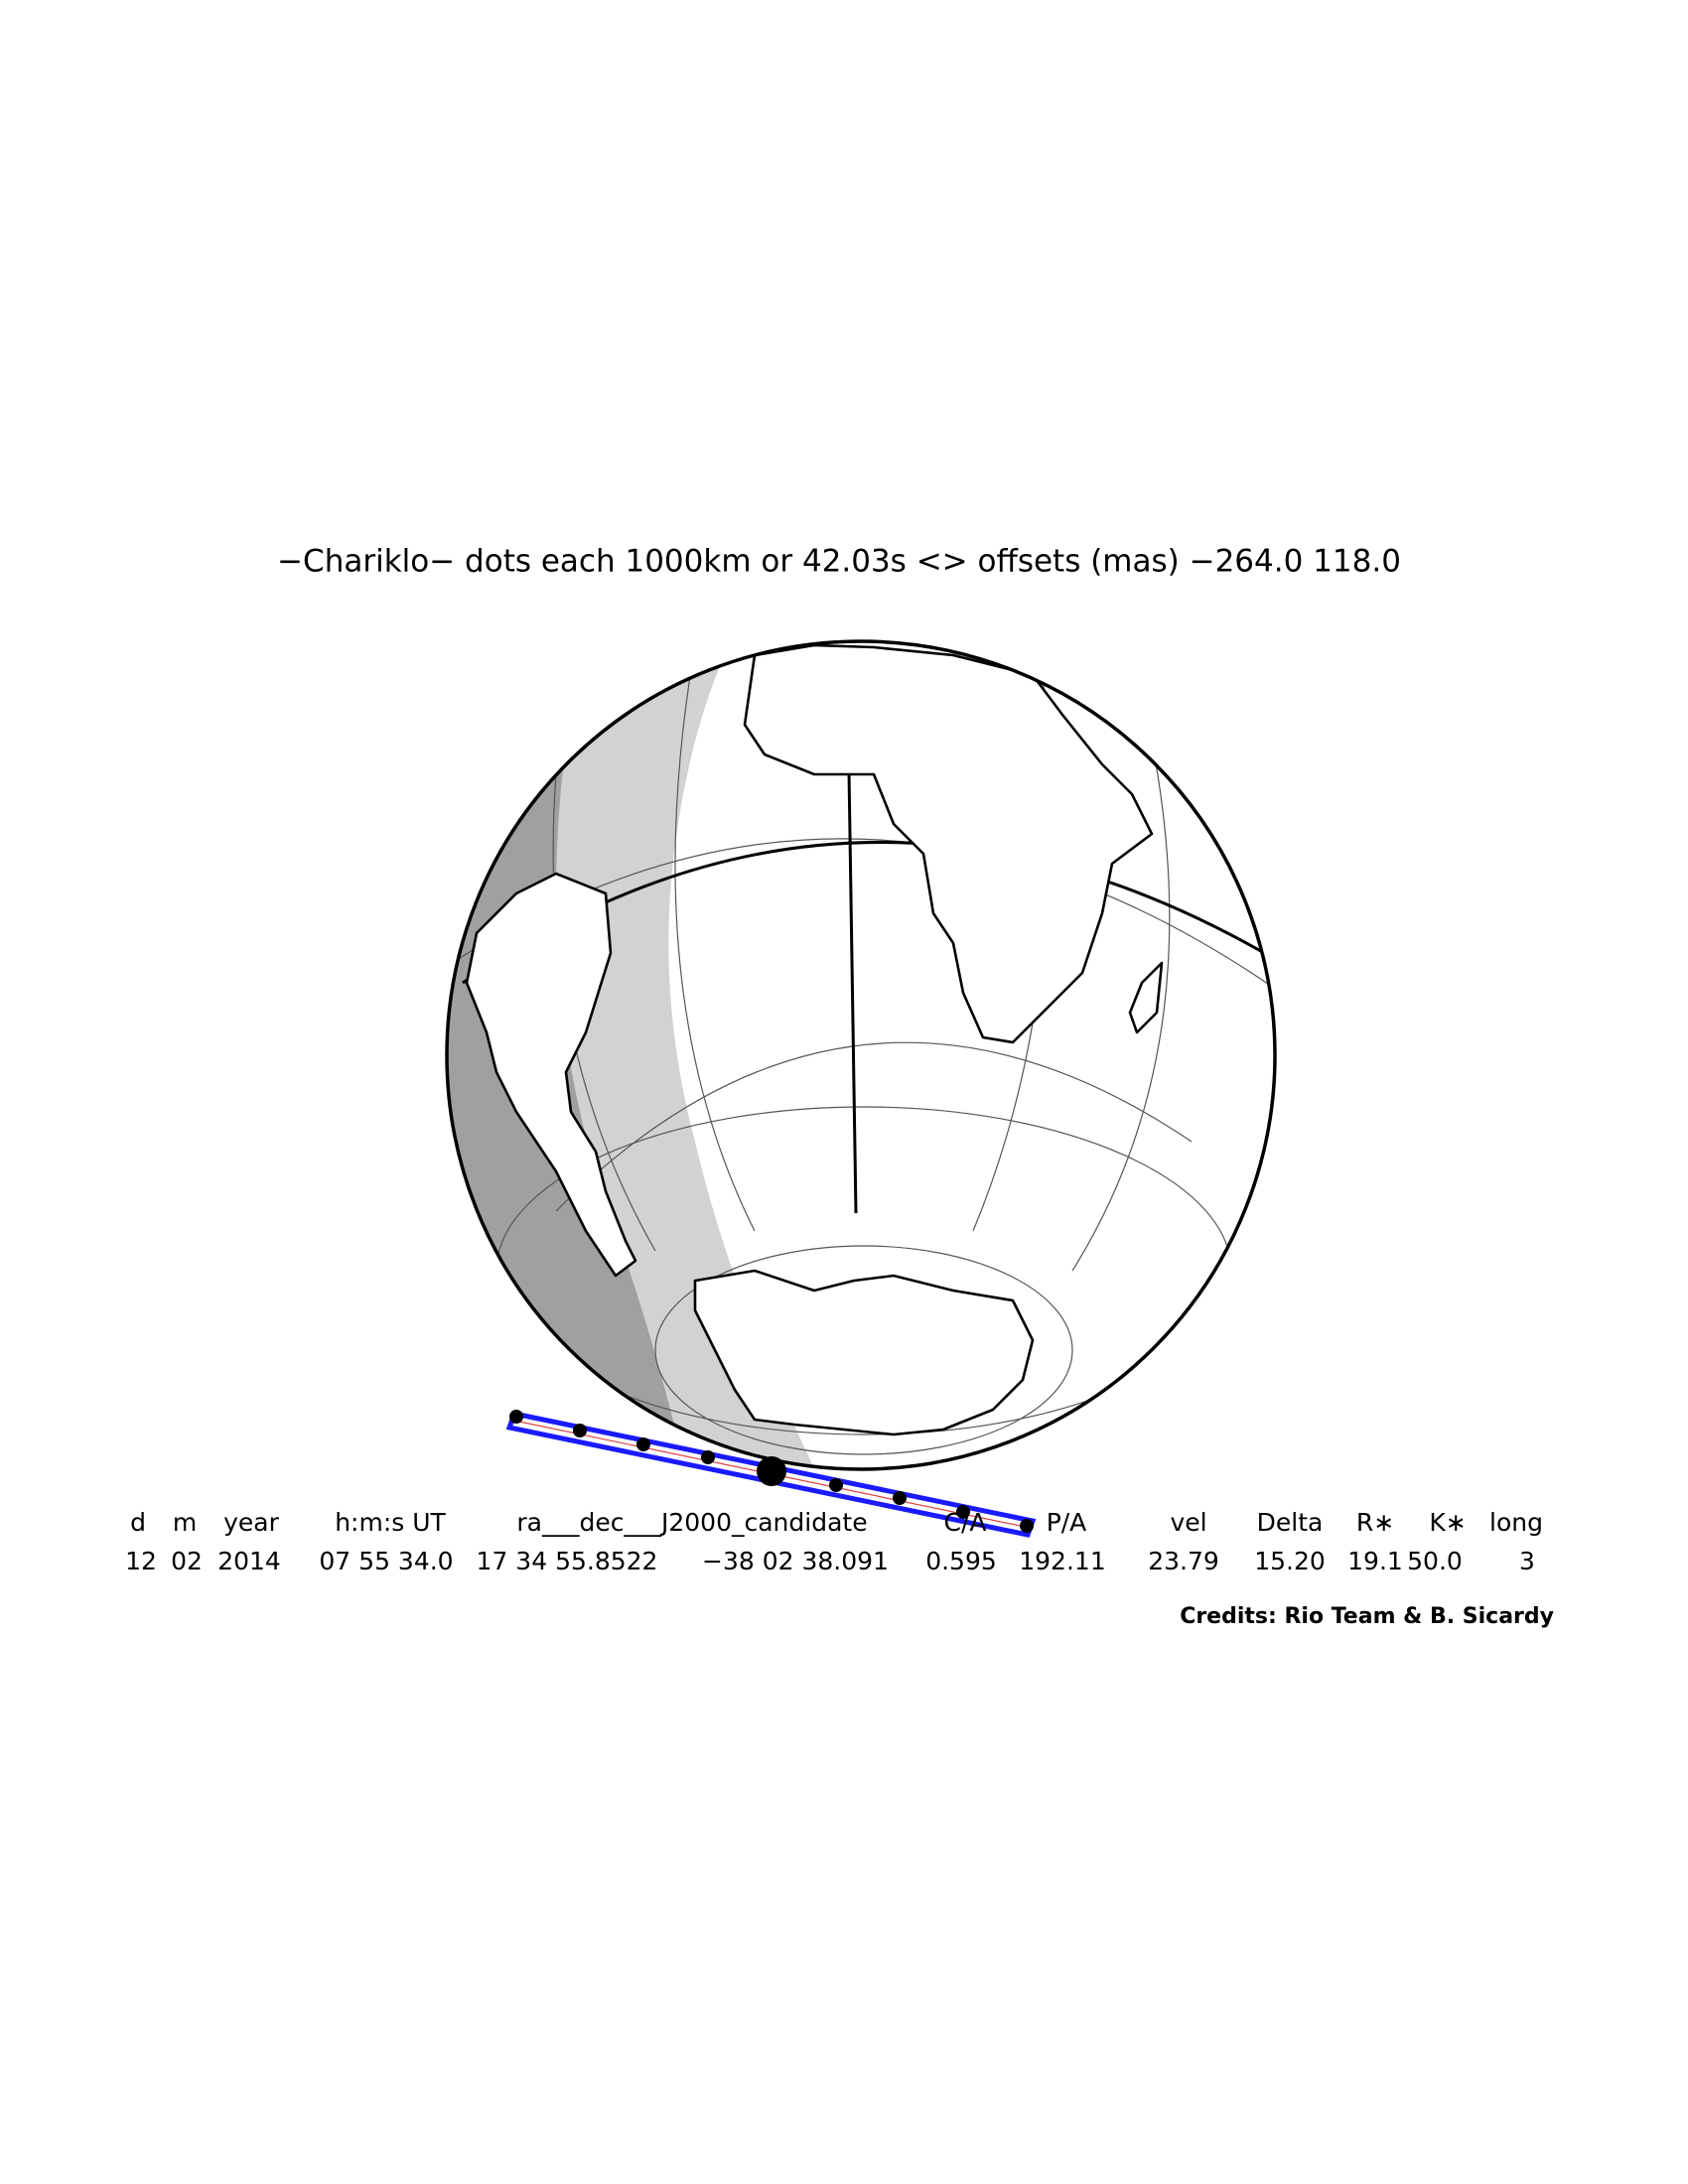 The image size is (1688, 2184). I want to click on cell: 2014, so click(249, 1561).